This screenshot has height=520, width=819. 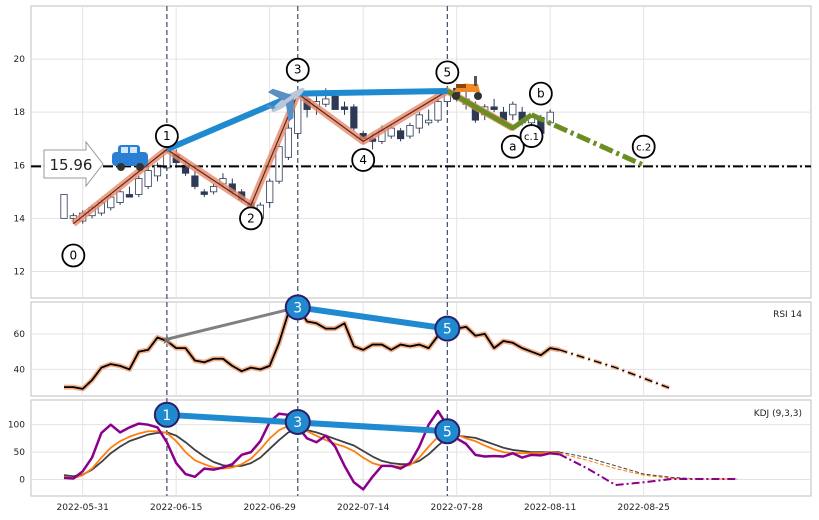 I want to click on kdj-panel-label: KDJ (9,3,3), so click(x=778, y=414).